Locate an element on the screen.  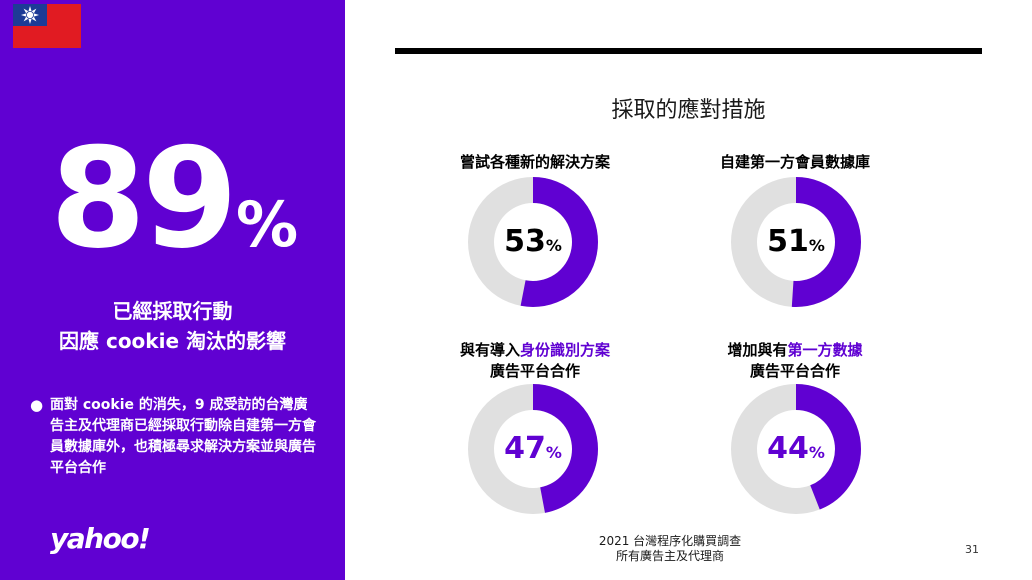
footer-source: 2021 台灣程序化購買調查 所有廣告主及代理商 is located at coordinates (670, 549).